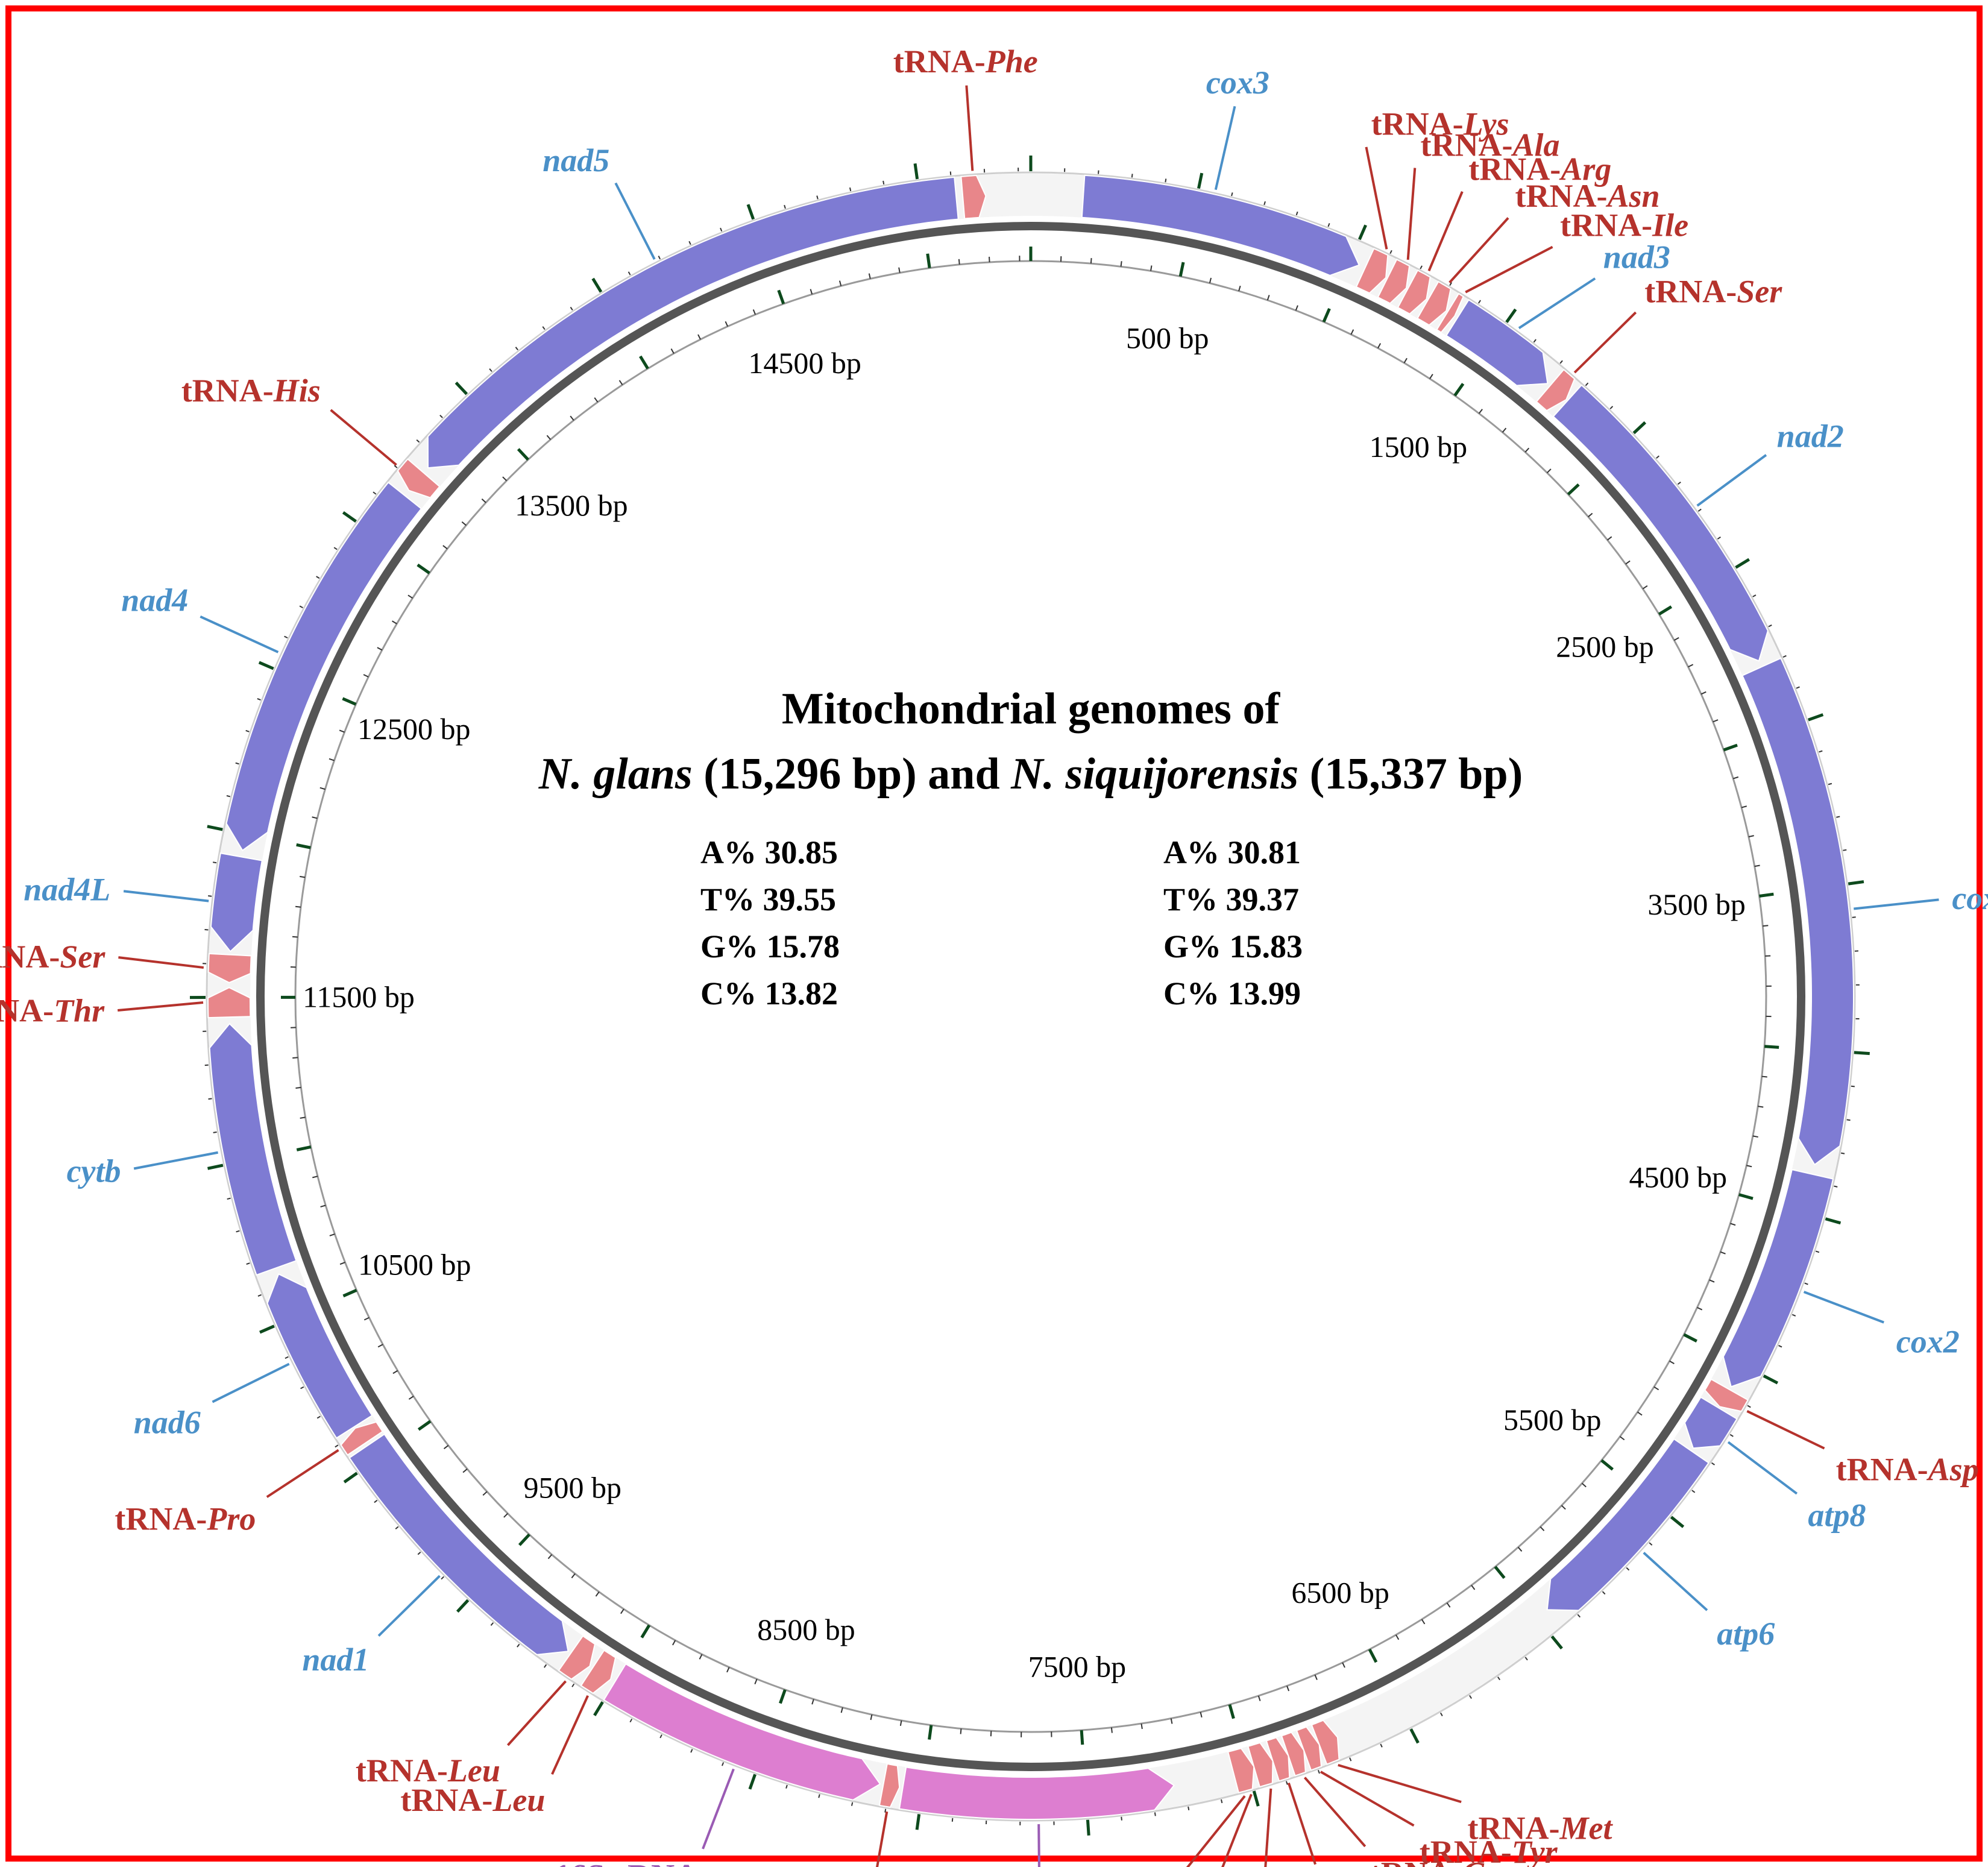 This screenshot has height=1867, width=1988. What do you see at coordinates (615, 774) in the screenshot?
I see `species-1-name: N. glans` at bounding box center [615, 774].